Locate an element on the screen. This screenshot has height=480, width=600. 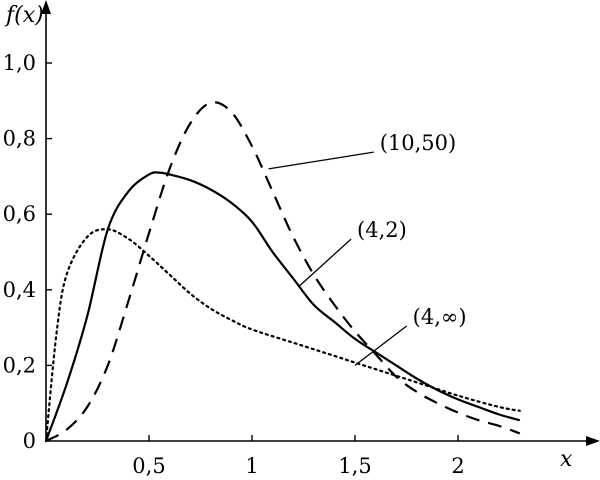
x-tick-label: 1,5 is located at coordinates (354, 466).